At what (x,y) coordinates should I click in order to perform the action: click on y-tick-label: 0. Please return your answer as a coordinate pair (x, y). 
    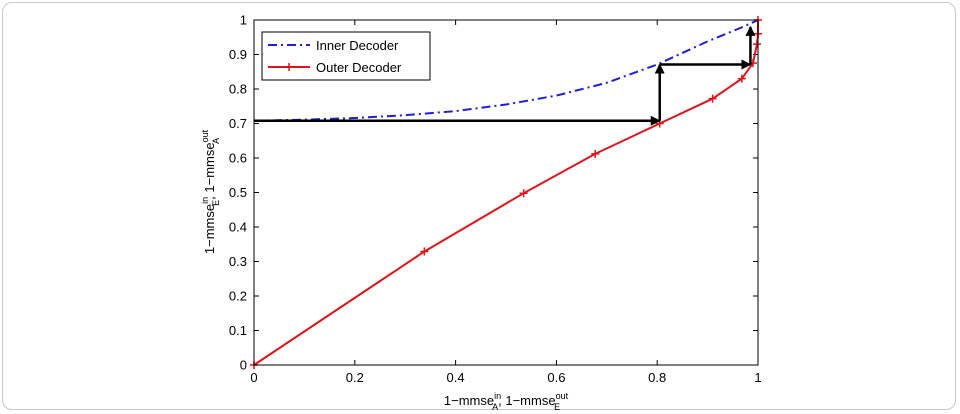
    Looking at the image, I should click on (243, 365).